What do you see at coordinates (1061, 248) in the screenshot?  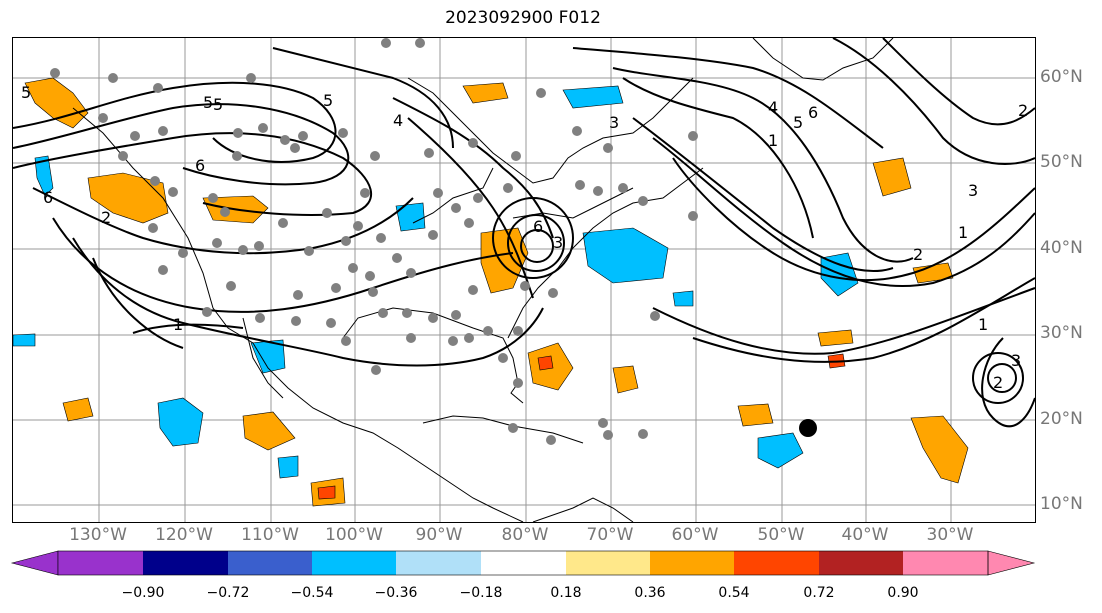 I see `lat-label-40n: 40°N` at bounding box center [1061, 248].